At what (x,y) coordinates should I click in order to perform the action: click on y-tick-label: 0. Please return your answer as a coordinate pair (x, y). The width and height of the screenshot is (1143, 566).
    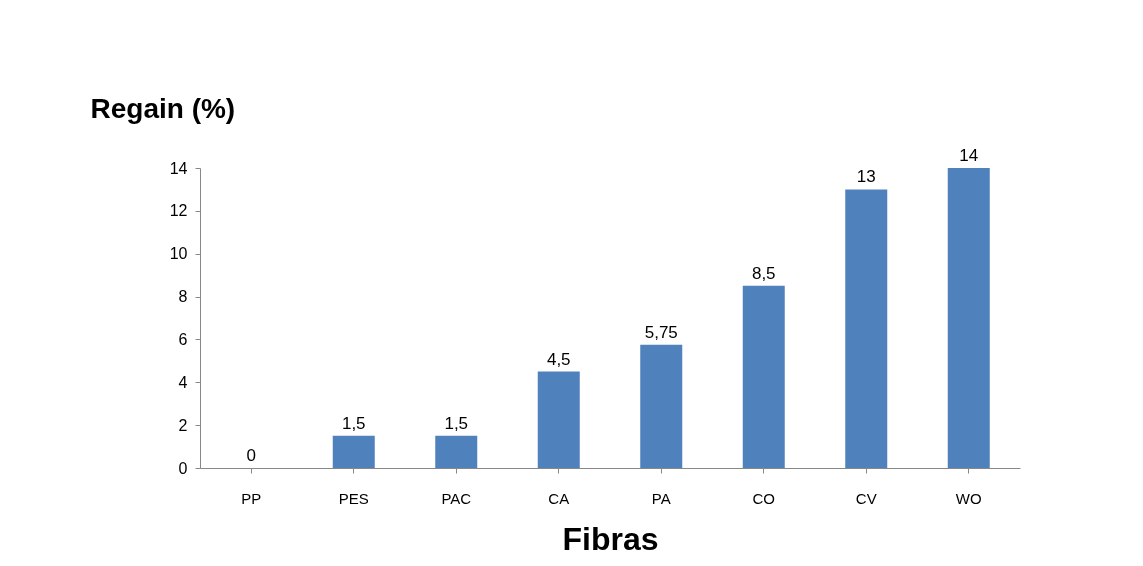
    Looking at the image, I should click on (183, 468).